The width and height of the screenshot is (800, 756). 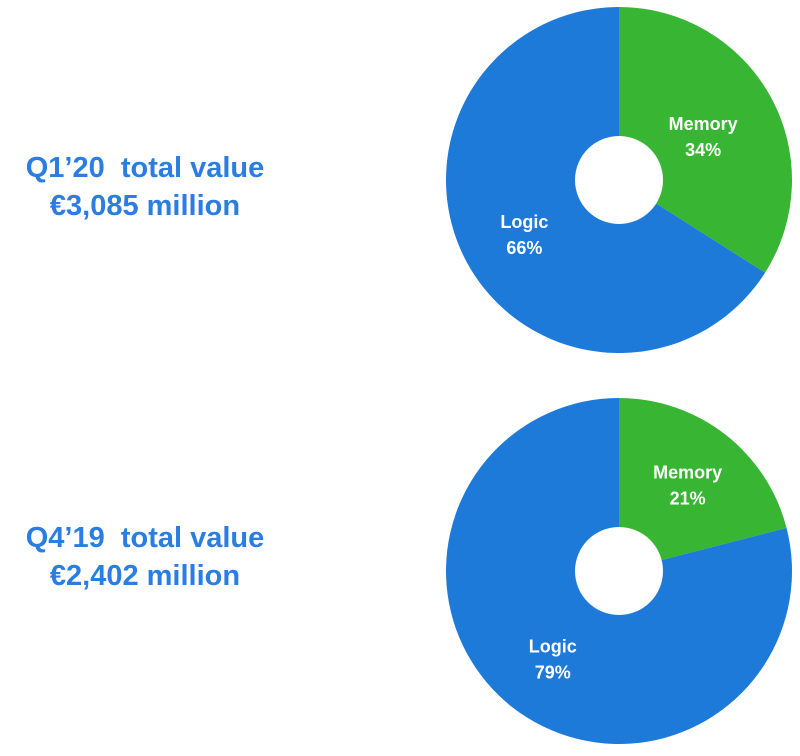 I want to click on chart-title-q4-line2: €2,402 million, so click(x=145, y=576).